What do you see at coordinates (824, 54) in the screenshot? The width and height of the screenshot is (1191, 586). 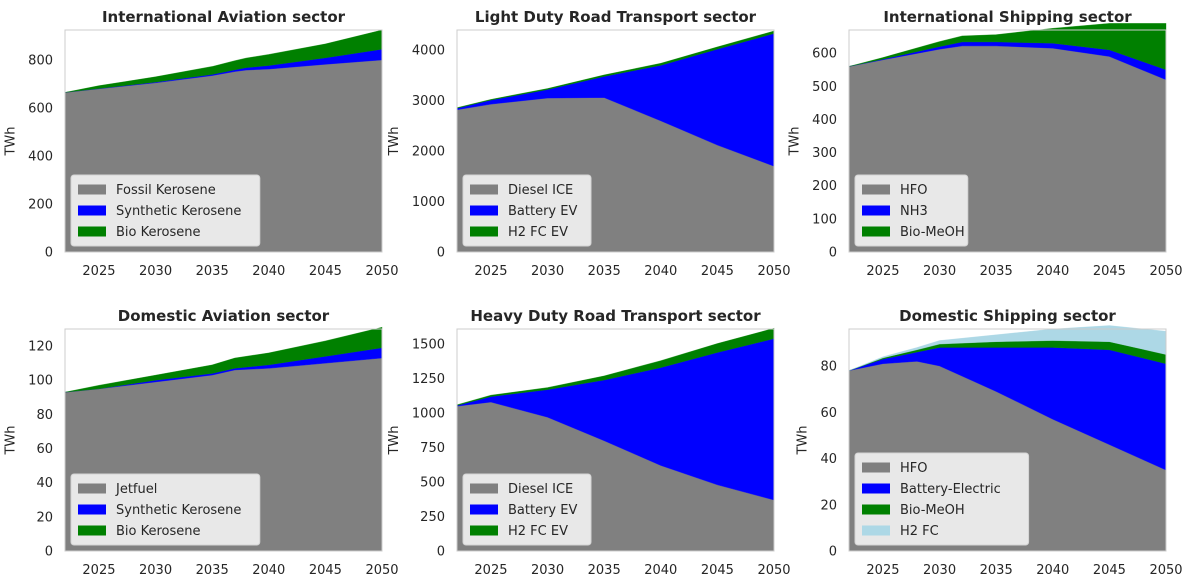 I see `y-tick-label: 600` at bounding box center [824, 54].